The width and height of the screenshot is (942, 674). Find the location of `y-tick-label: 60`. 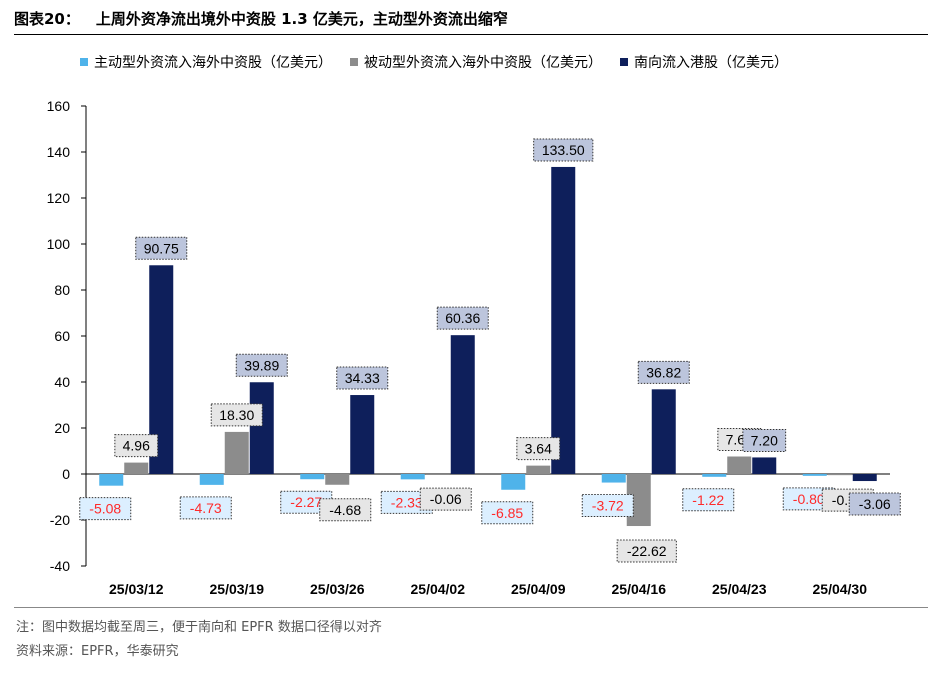

y-tick-label: 60 is located at coordinates (62, 336).